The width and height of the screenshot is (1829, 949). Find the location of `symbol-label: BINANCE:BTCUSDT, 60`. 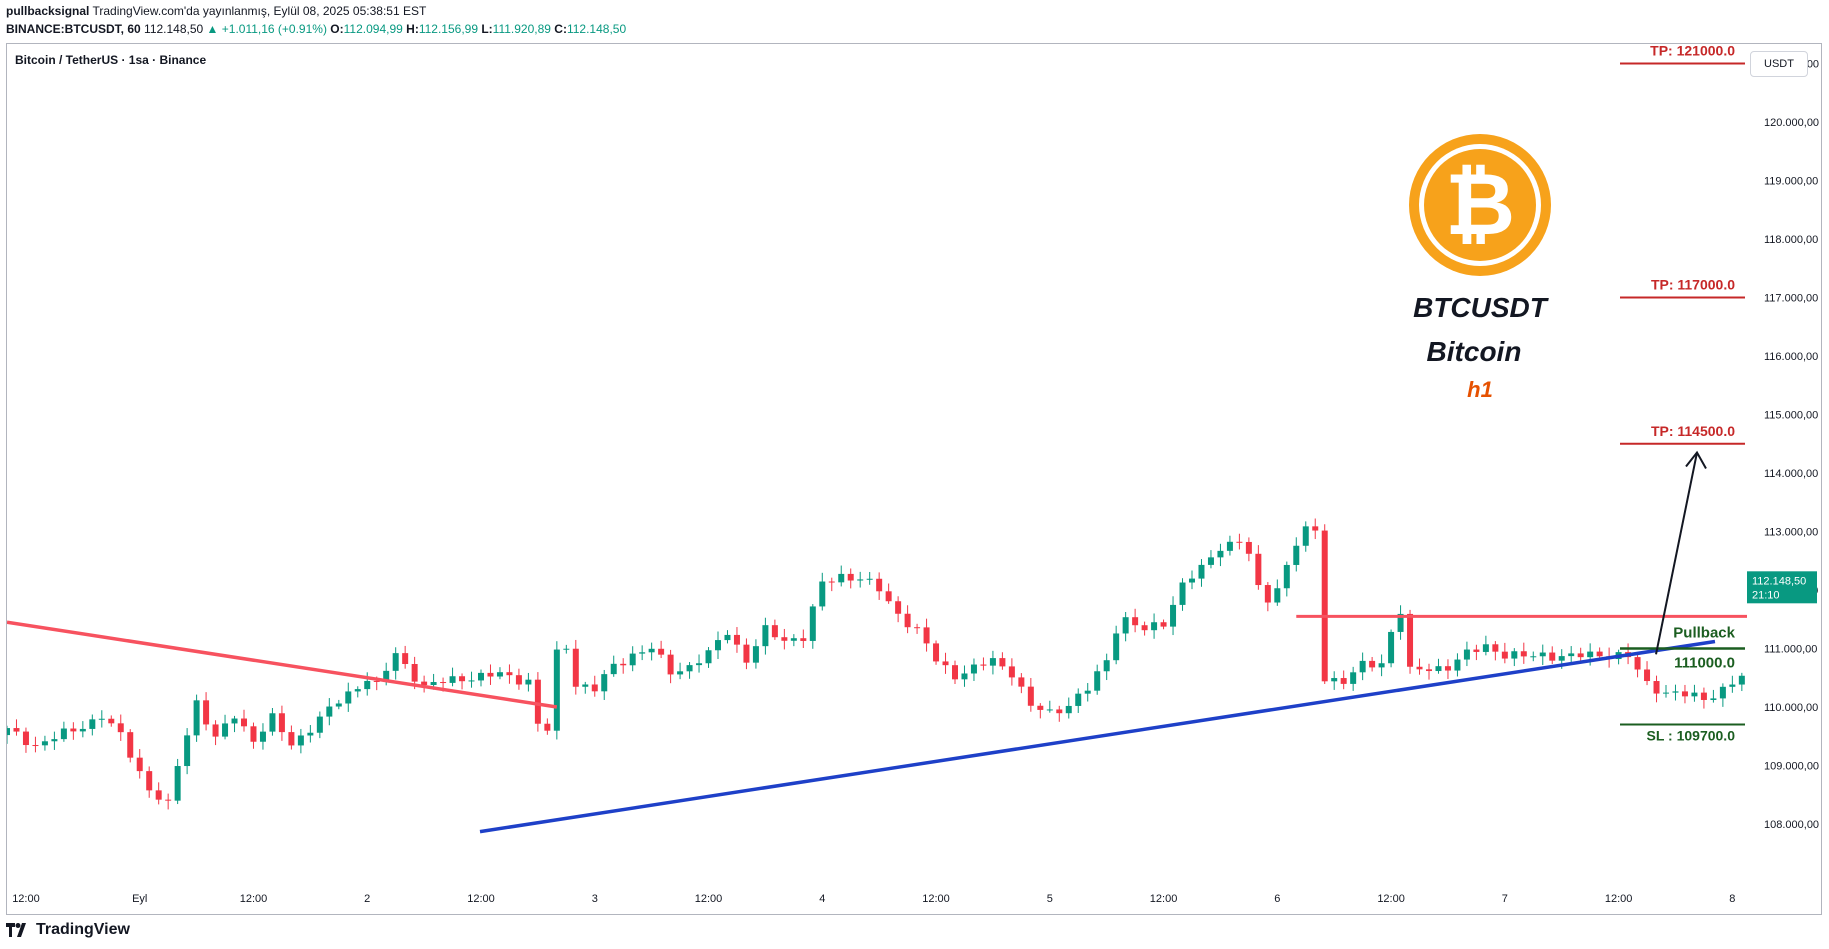

symbol-label: BINANCE:BTCUSDT, 60 is located at coordinates (73, 29).